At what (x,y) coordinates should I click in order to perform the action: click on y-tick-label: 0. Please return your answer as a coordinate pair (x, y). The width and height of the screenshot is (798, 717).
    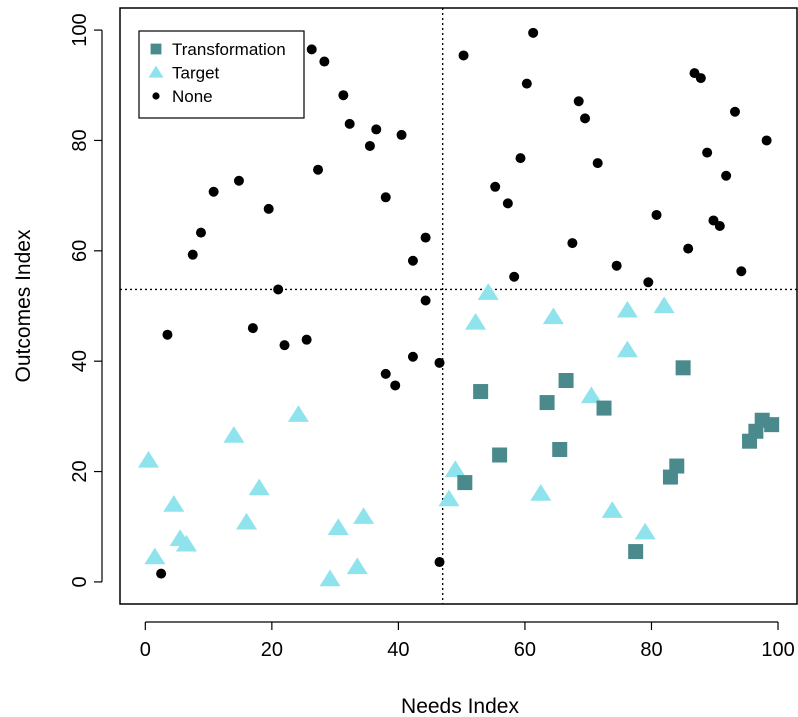
    Looking at the image, I should click on (80, 581).